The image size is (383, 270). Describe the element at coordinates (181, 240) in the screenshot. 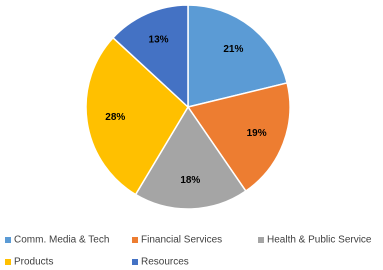

I see `legend-label: Financial Services` at that location.